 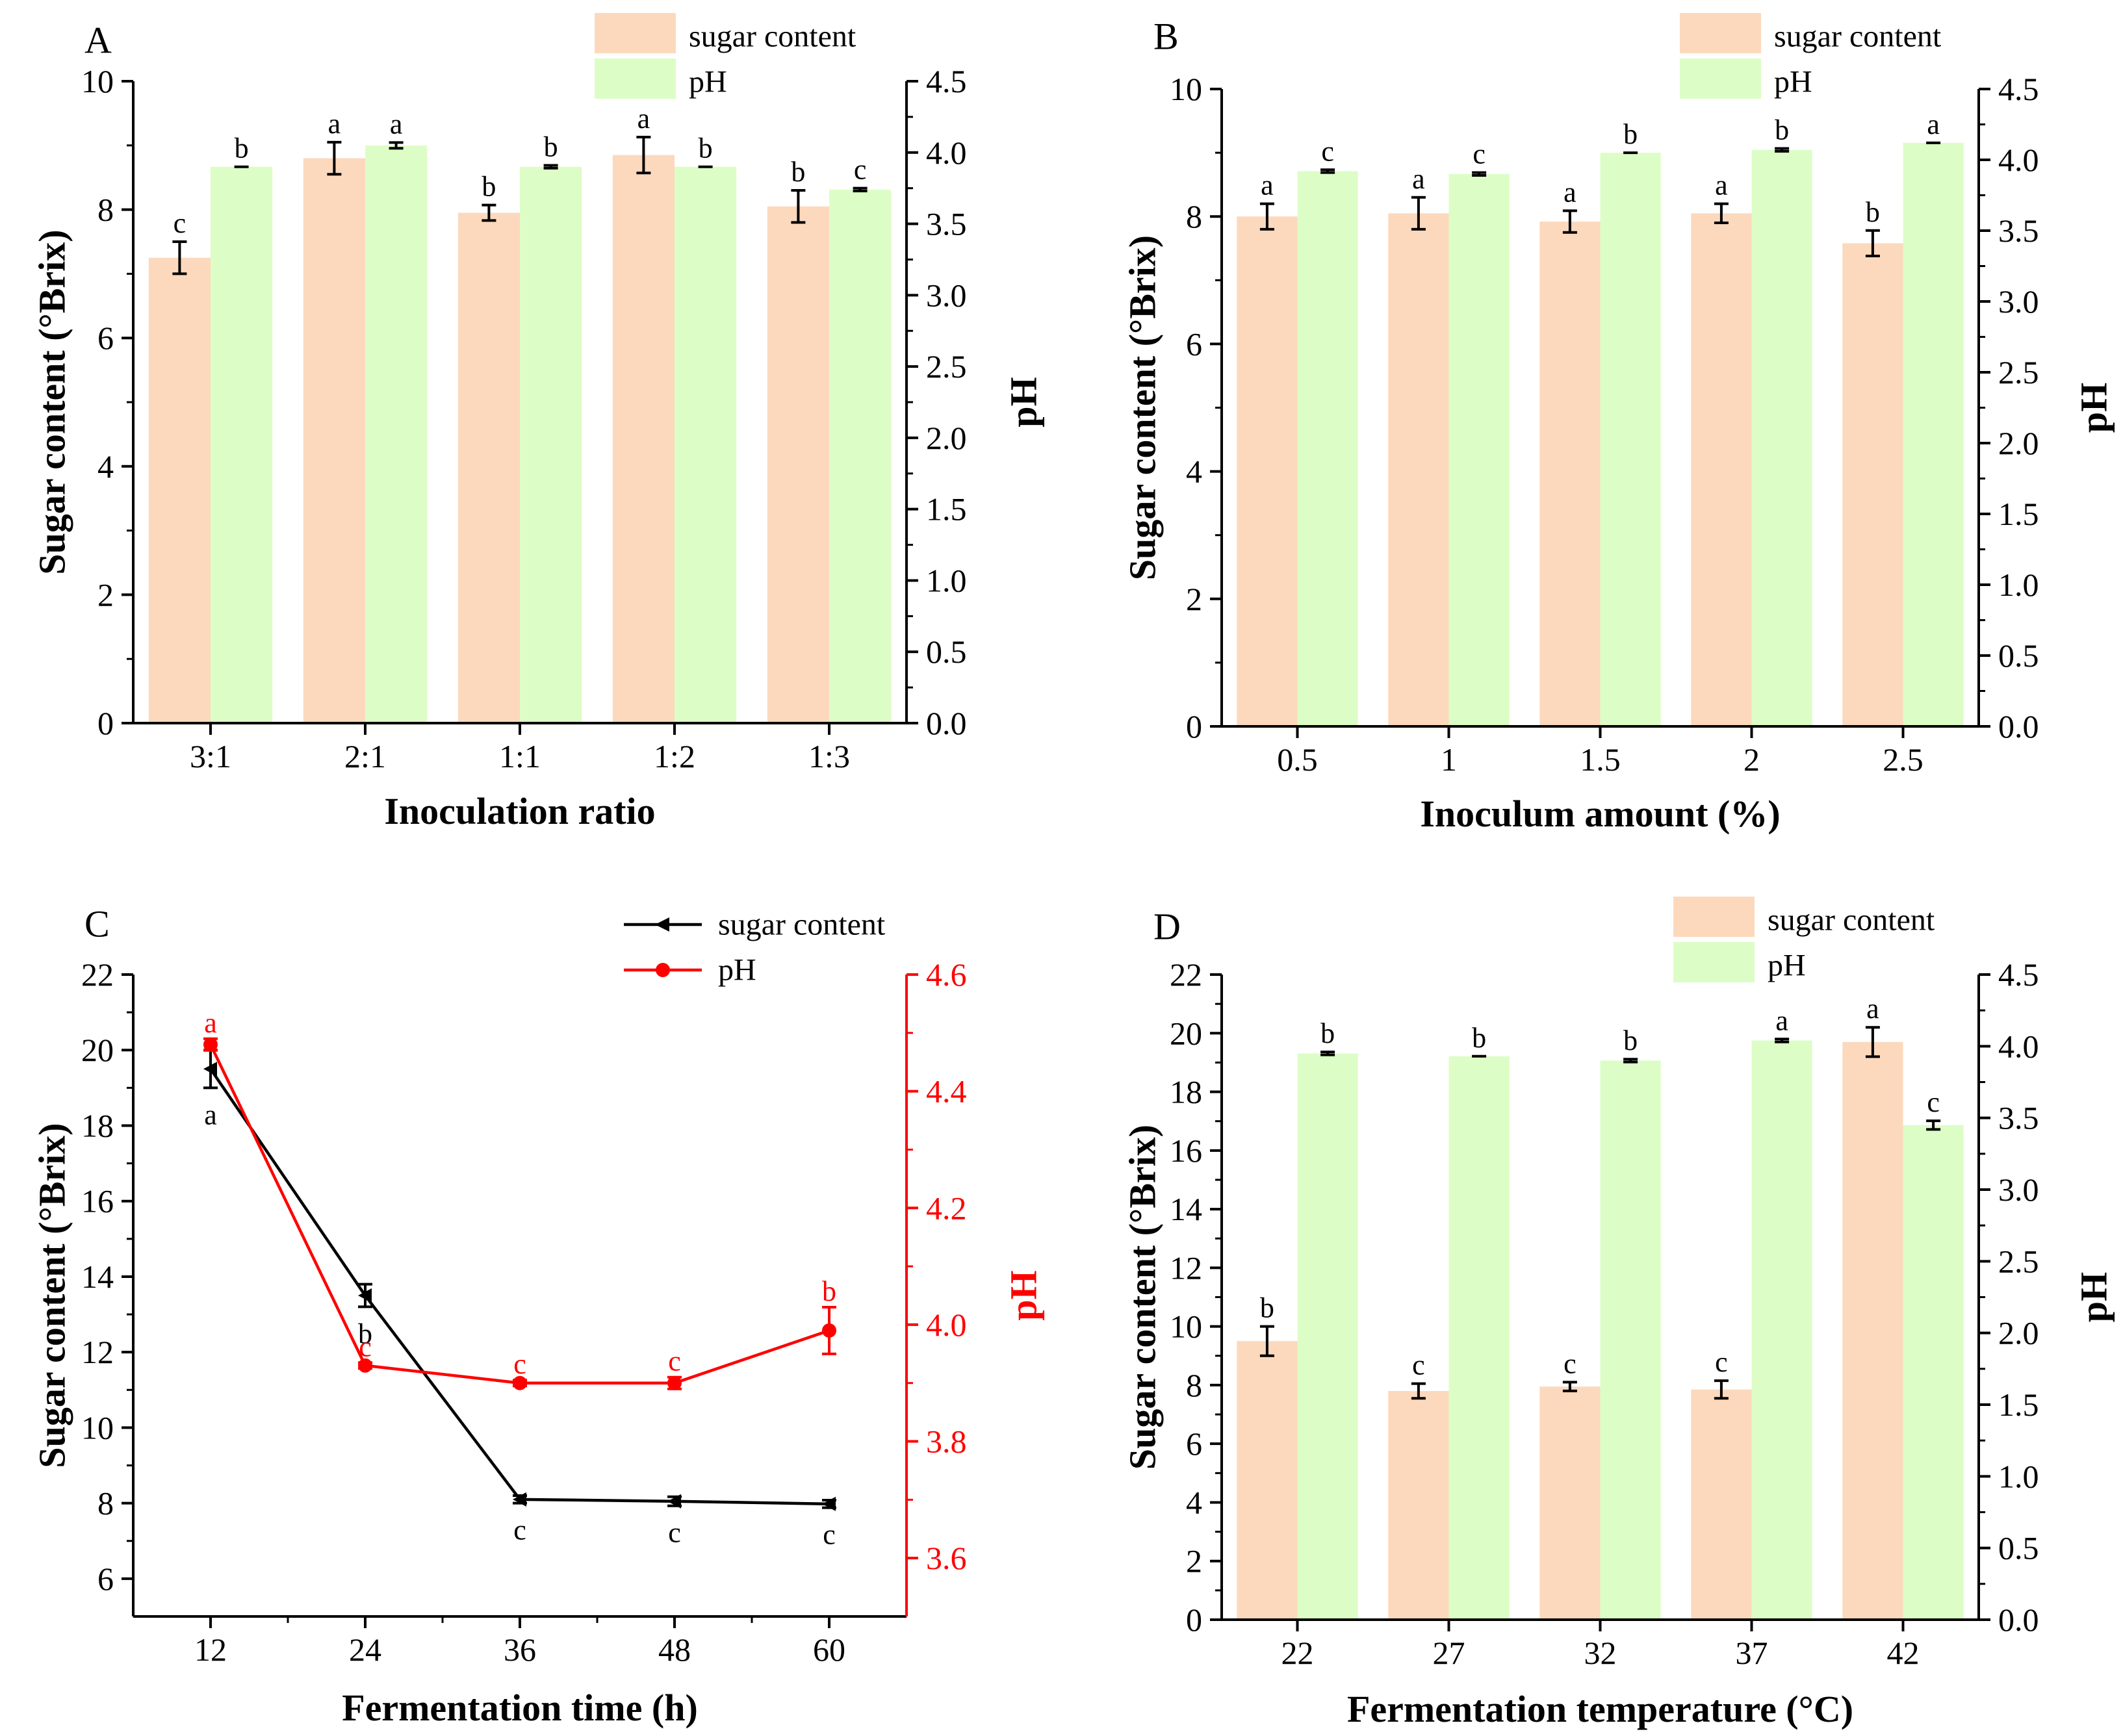 I want to click on x-tick-label: 1, so click(x=1449, y=759).